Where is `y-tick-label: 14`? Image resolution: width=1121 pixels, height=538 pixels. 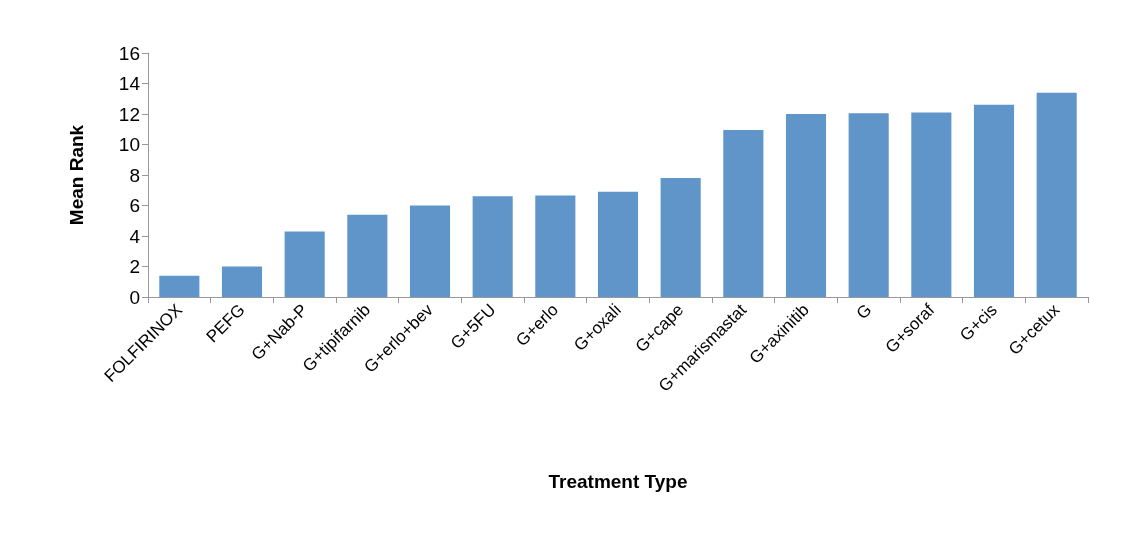 y-tick-label: 14 is located at coordinates (129, 83).